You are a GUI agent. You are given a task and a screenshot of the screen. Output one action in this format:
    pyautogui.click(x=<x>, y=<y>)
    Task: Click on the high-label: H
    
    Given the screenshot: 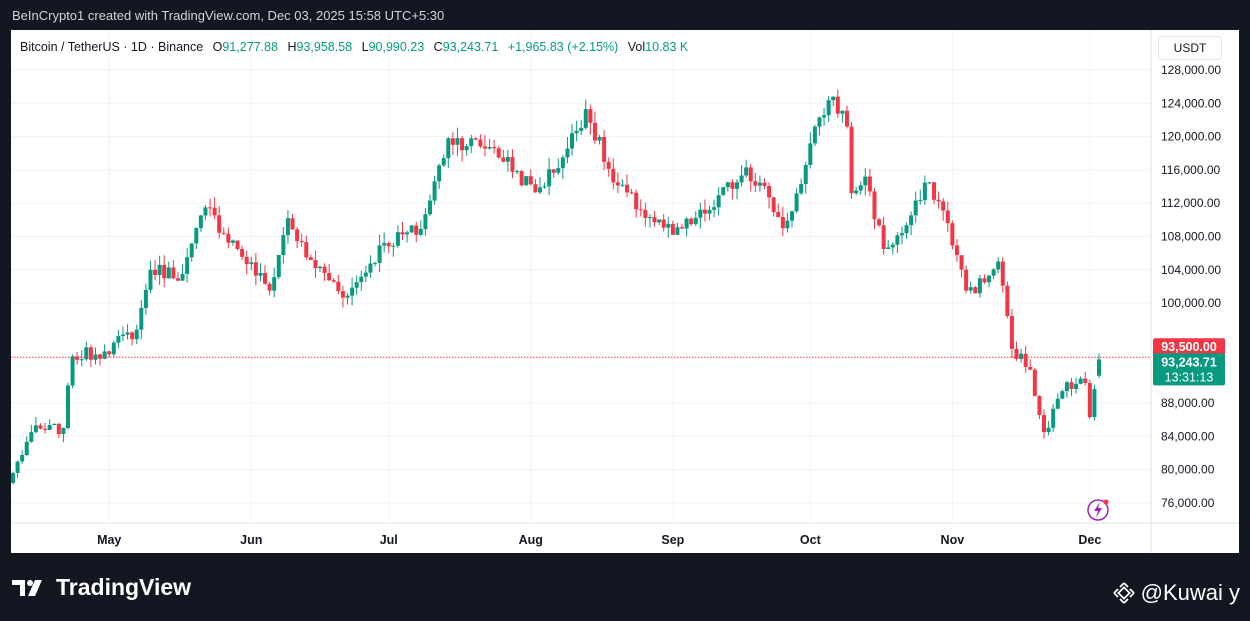 What is the action you would take?
    pyautogui.click(x=292, y=47)
    